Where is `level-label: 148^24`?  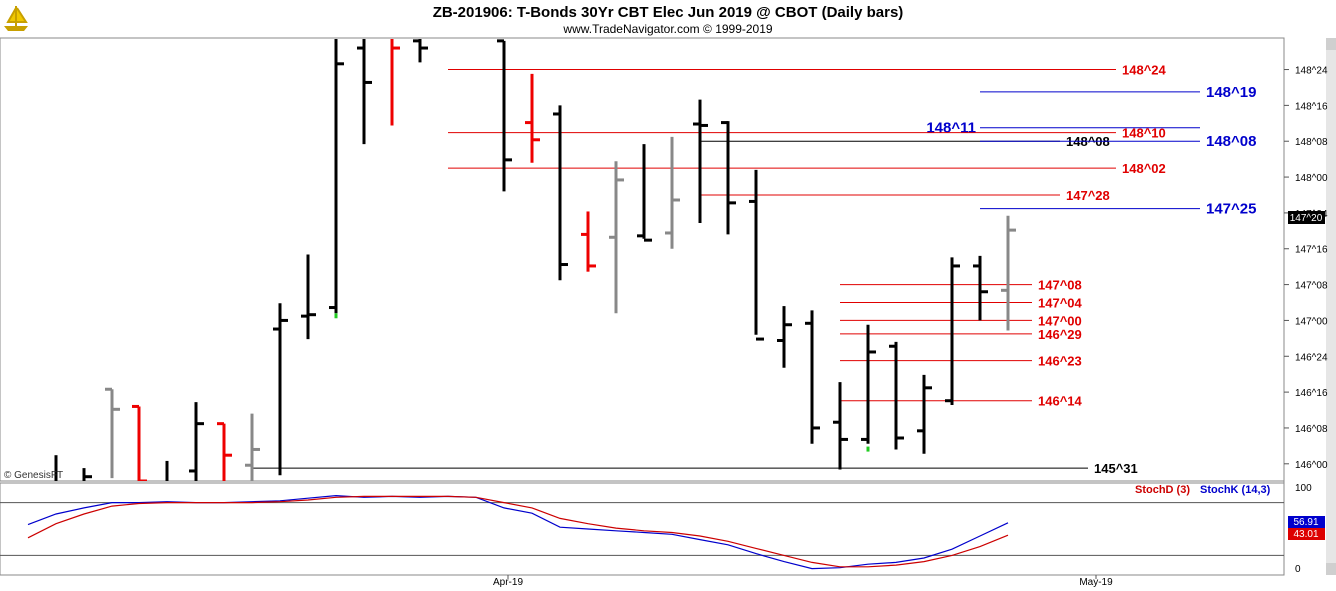 level-label: 148^24 is located at coordinates (1144, 70).